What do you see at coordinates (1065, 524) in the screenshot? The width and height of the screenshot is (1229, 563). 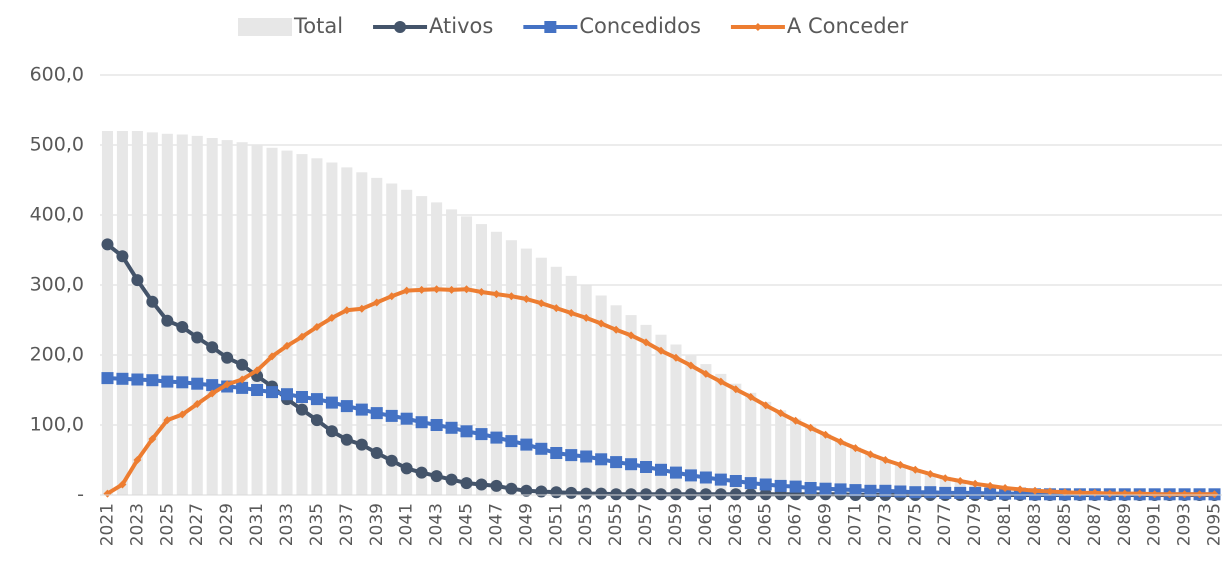 I see `x-tick-label: 2085` at bounding box center [1065, 524].